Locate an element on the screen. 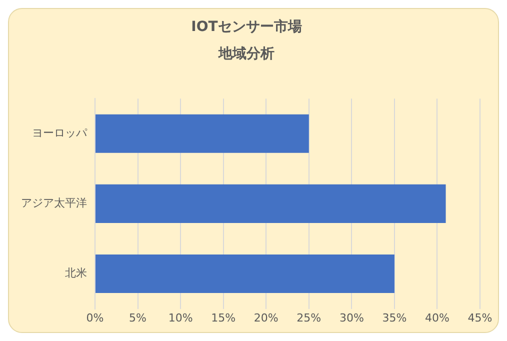  x-tick-label: 40% is located at coordinates (437, 317).